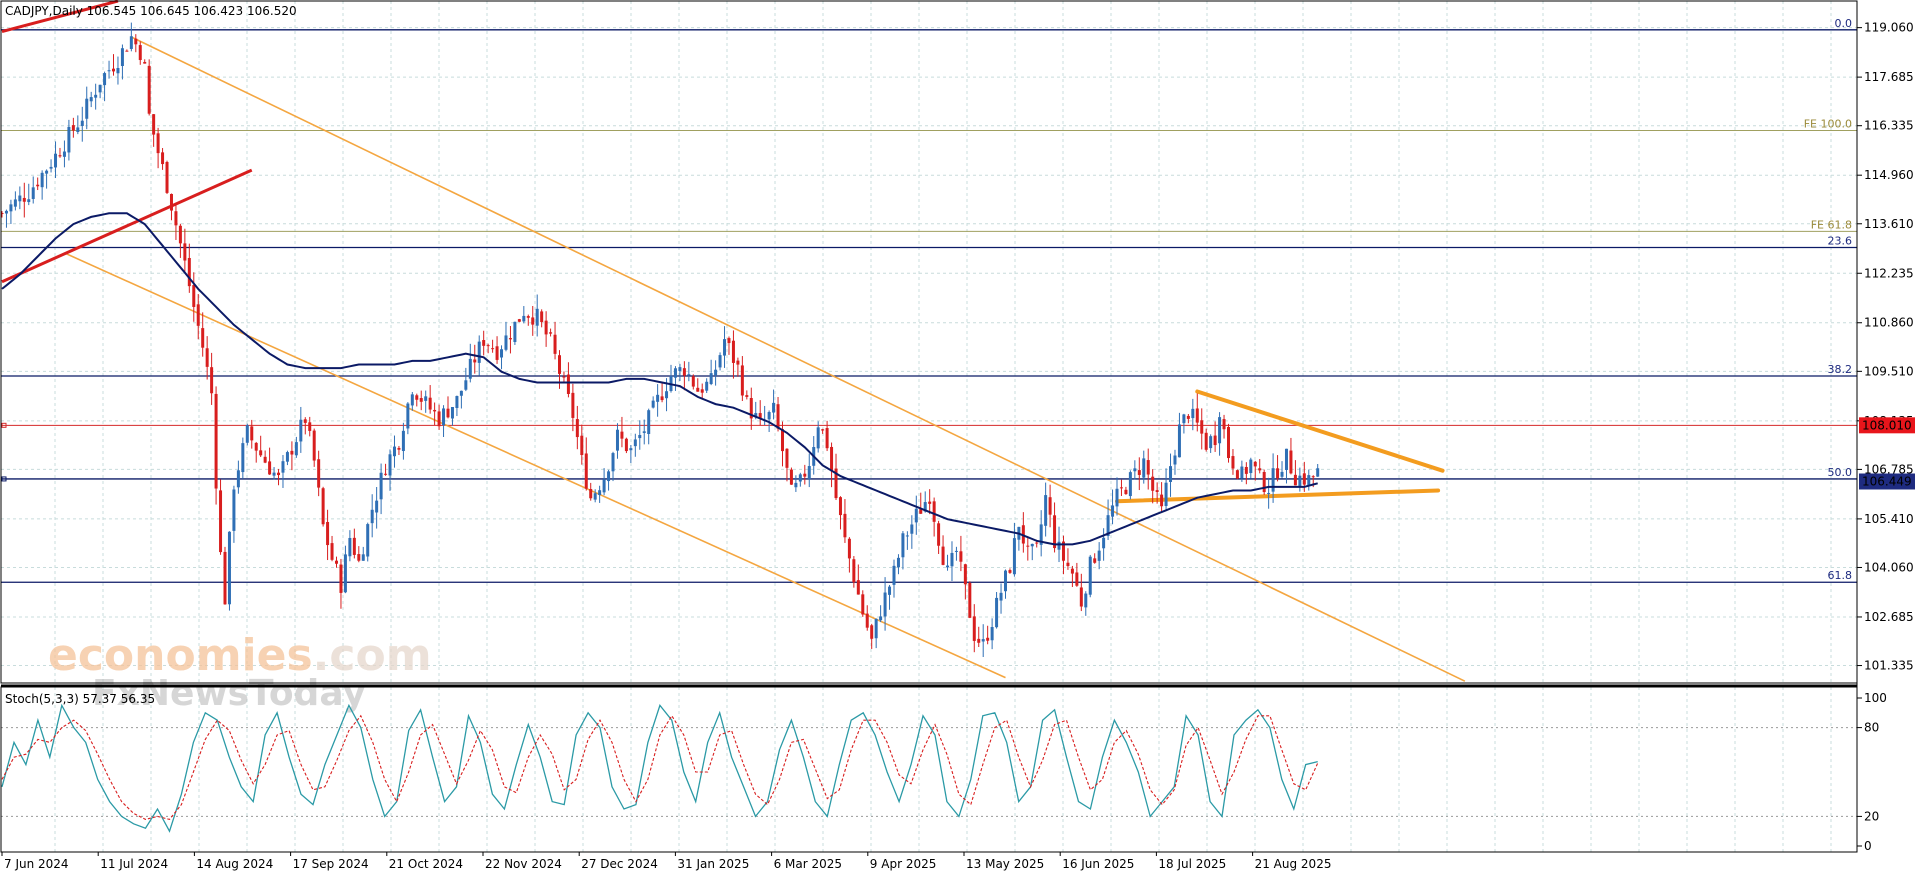 This screenshot has height=874, width=1916. Describe the element at coordinates (619, 864) in the screenshot. I see `time-tick-label: 27 Dec 2024` at that location.